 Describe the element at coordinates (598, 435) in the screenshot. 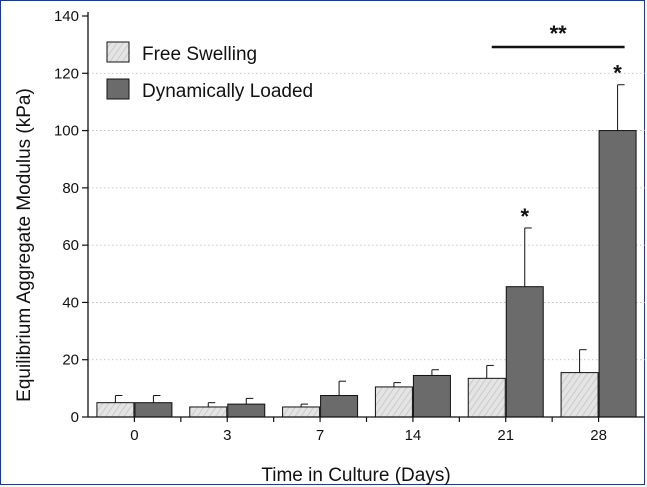

I see `x-tick-label: 28` at that location.